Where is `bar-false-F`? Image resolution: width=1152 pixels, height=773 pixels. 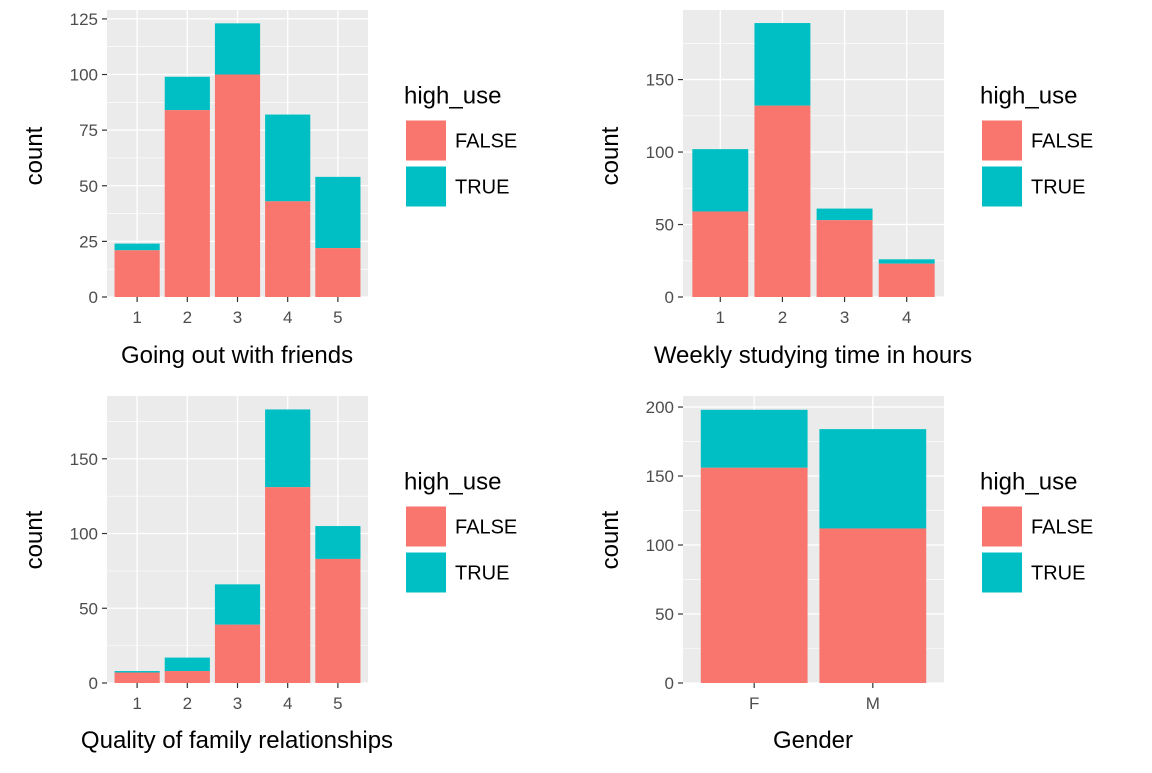 bar-false-F is located at coordinates (754, 575).